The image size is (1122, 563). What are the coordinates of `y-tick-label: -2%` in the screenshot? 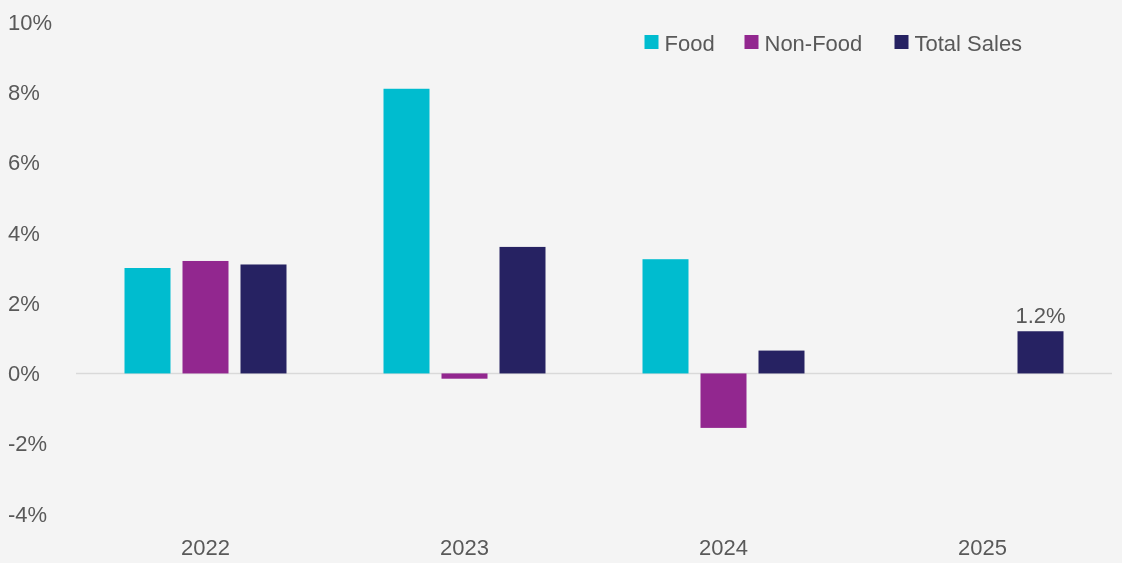 It's located at (28, 444).